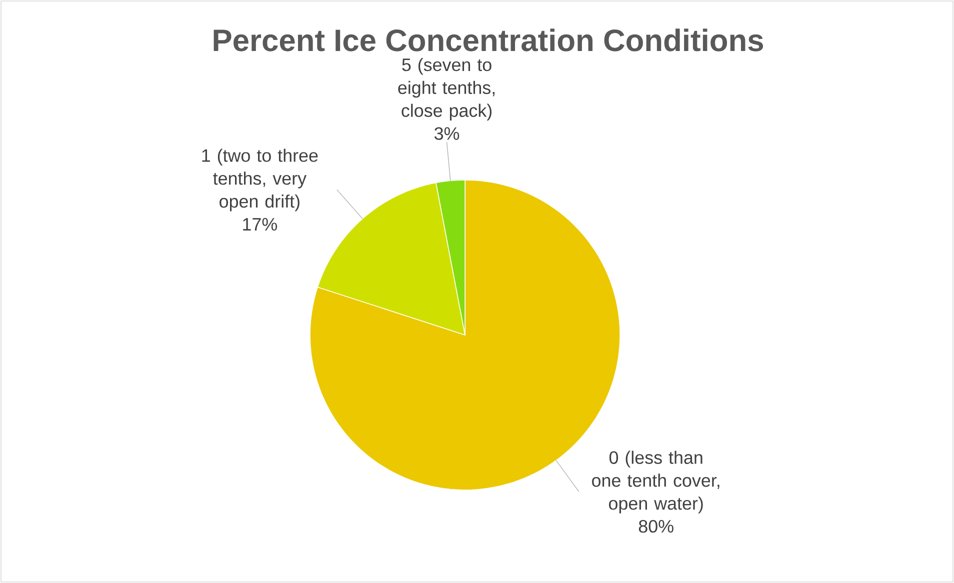 The image size is (954, 583). I want to click on chart-title: Percent Ice Concentration Conditions, so click(489, 40).